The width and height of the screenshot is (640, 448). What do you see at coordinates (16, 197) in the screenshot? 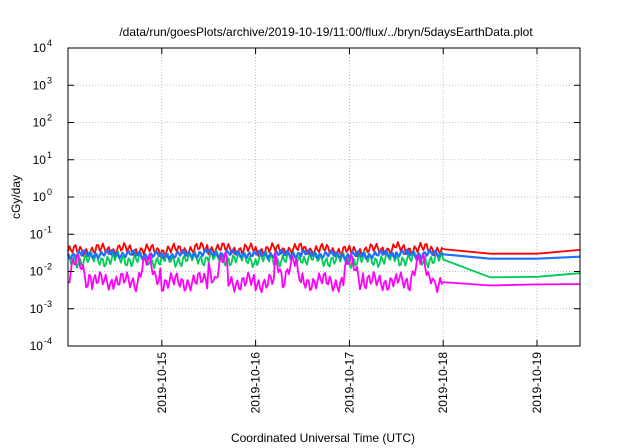
I see `y-axis-label: cGy/day` at bounding box center [16, 197].